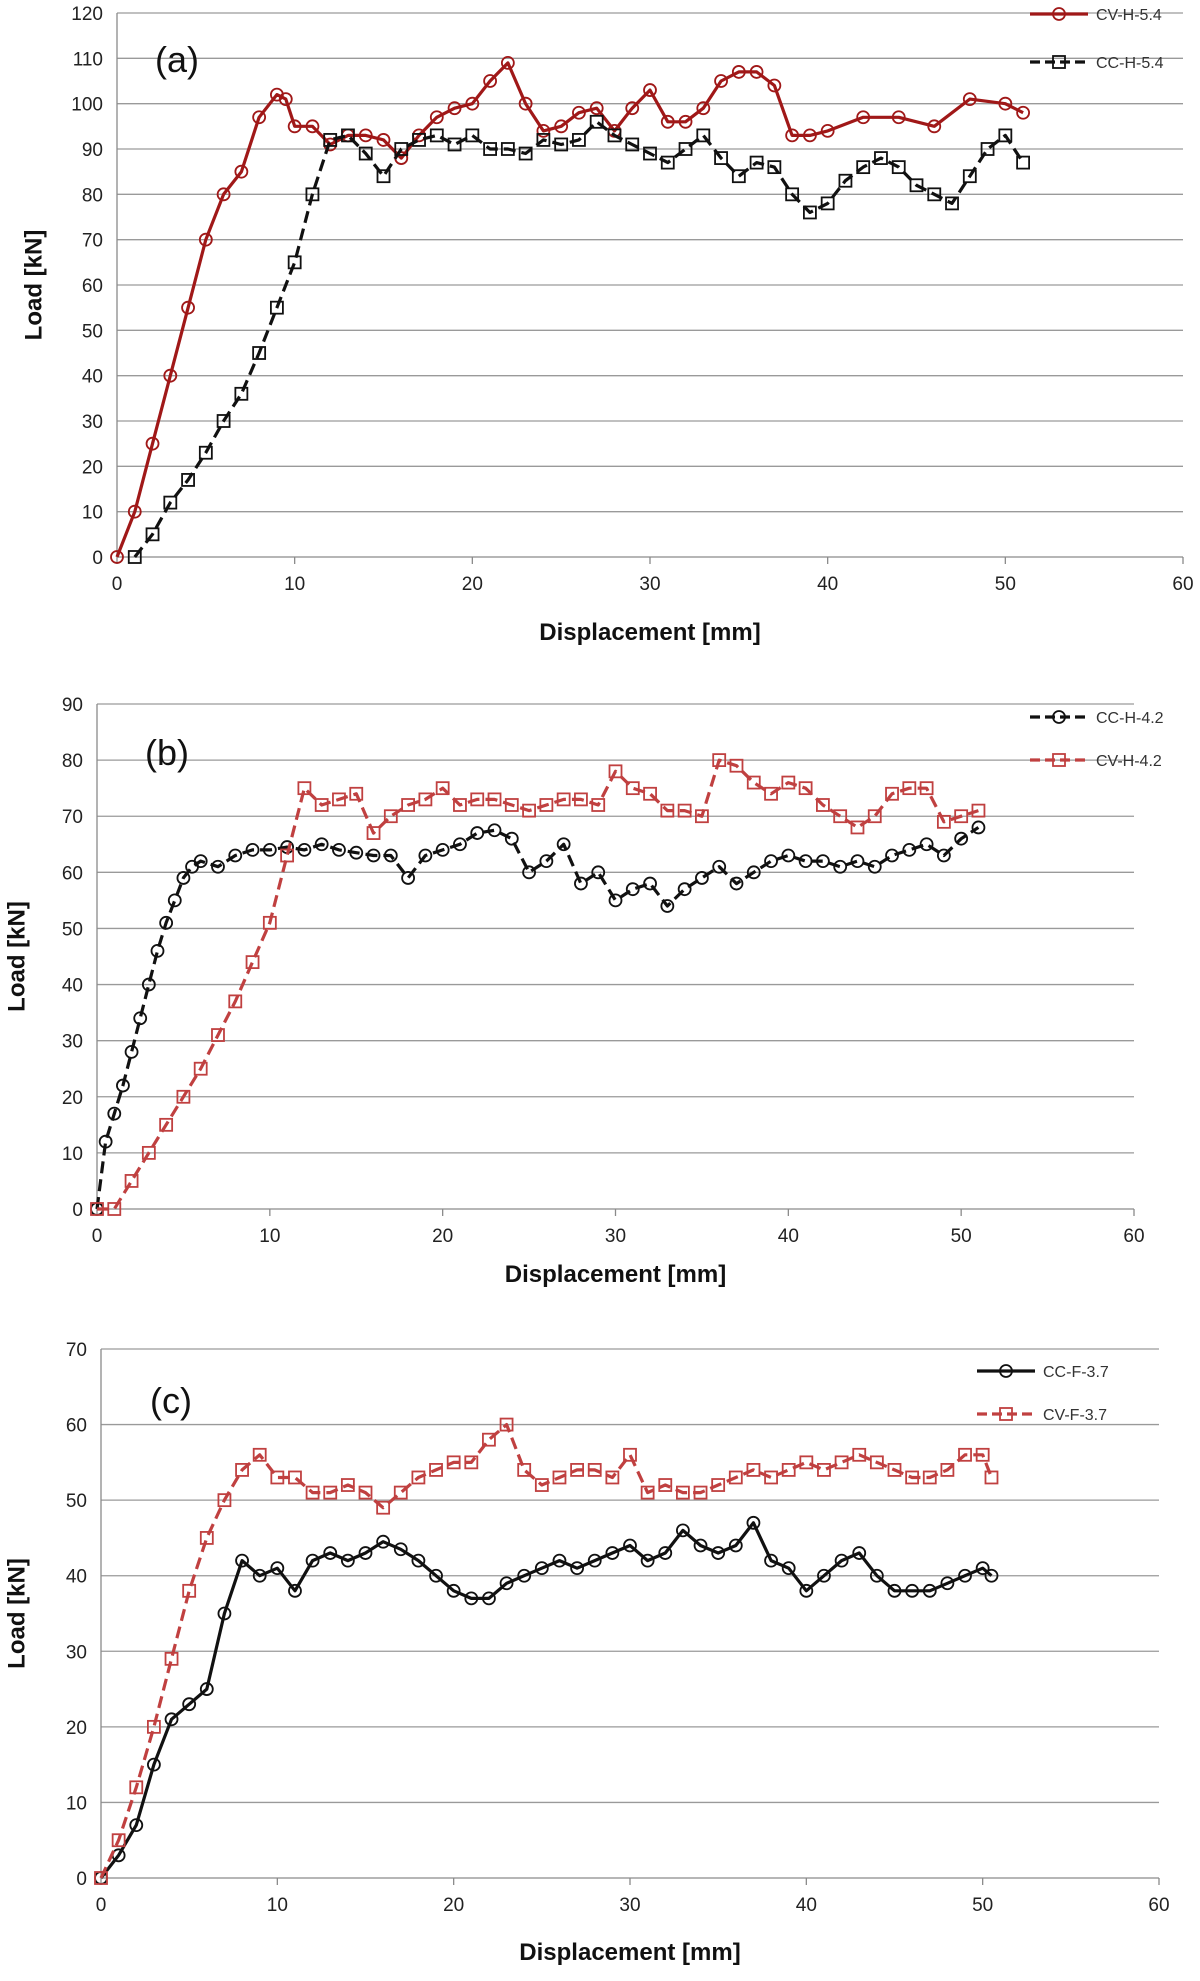 The image size is (1200, 1981). Describe the element at coordinates (649, 632) in the screenshot. I see `x-axis-title: Displacement [mm]` at that location.